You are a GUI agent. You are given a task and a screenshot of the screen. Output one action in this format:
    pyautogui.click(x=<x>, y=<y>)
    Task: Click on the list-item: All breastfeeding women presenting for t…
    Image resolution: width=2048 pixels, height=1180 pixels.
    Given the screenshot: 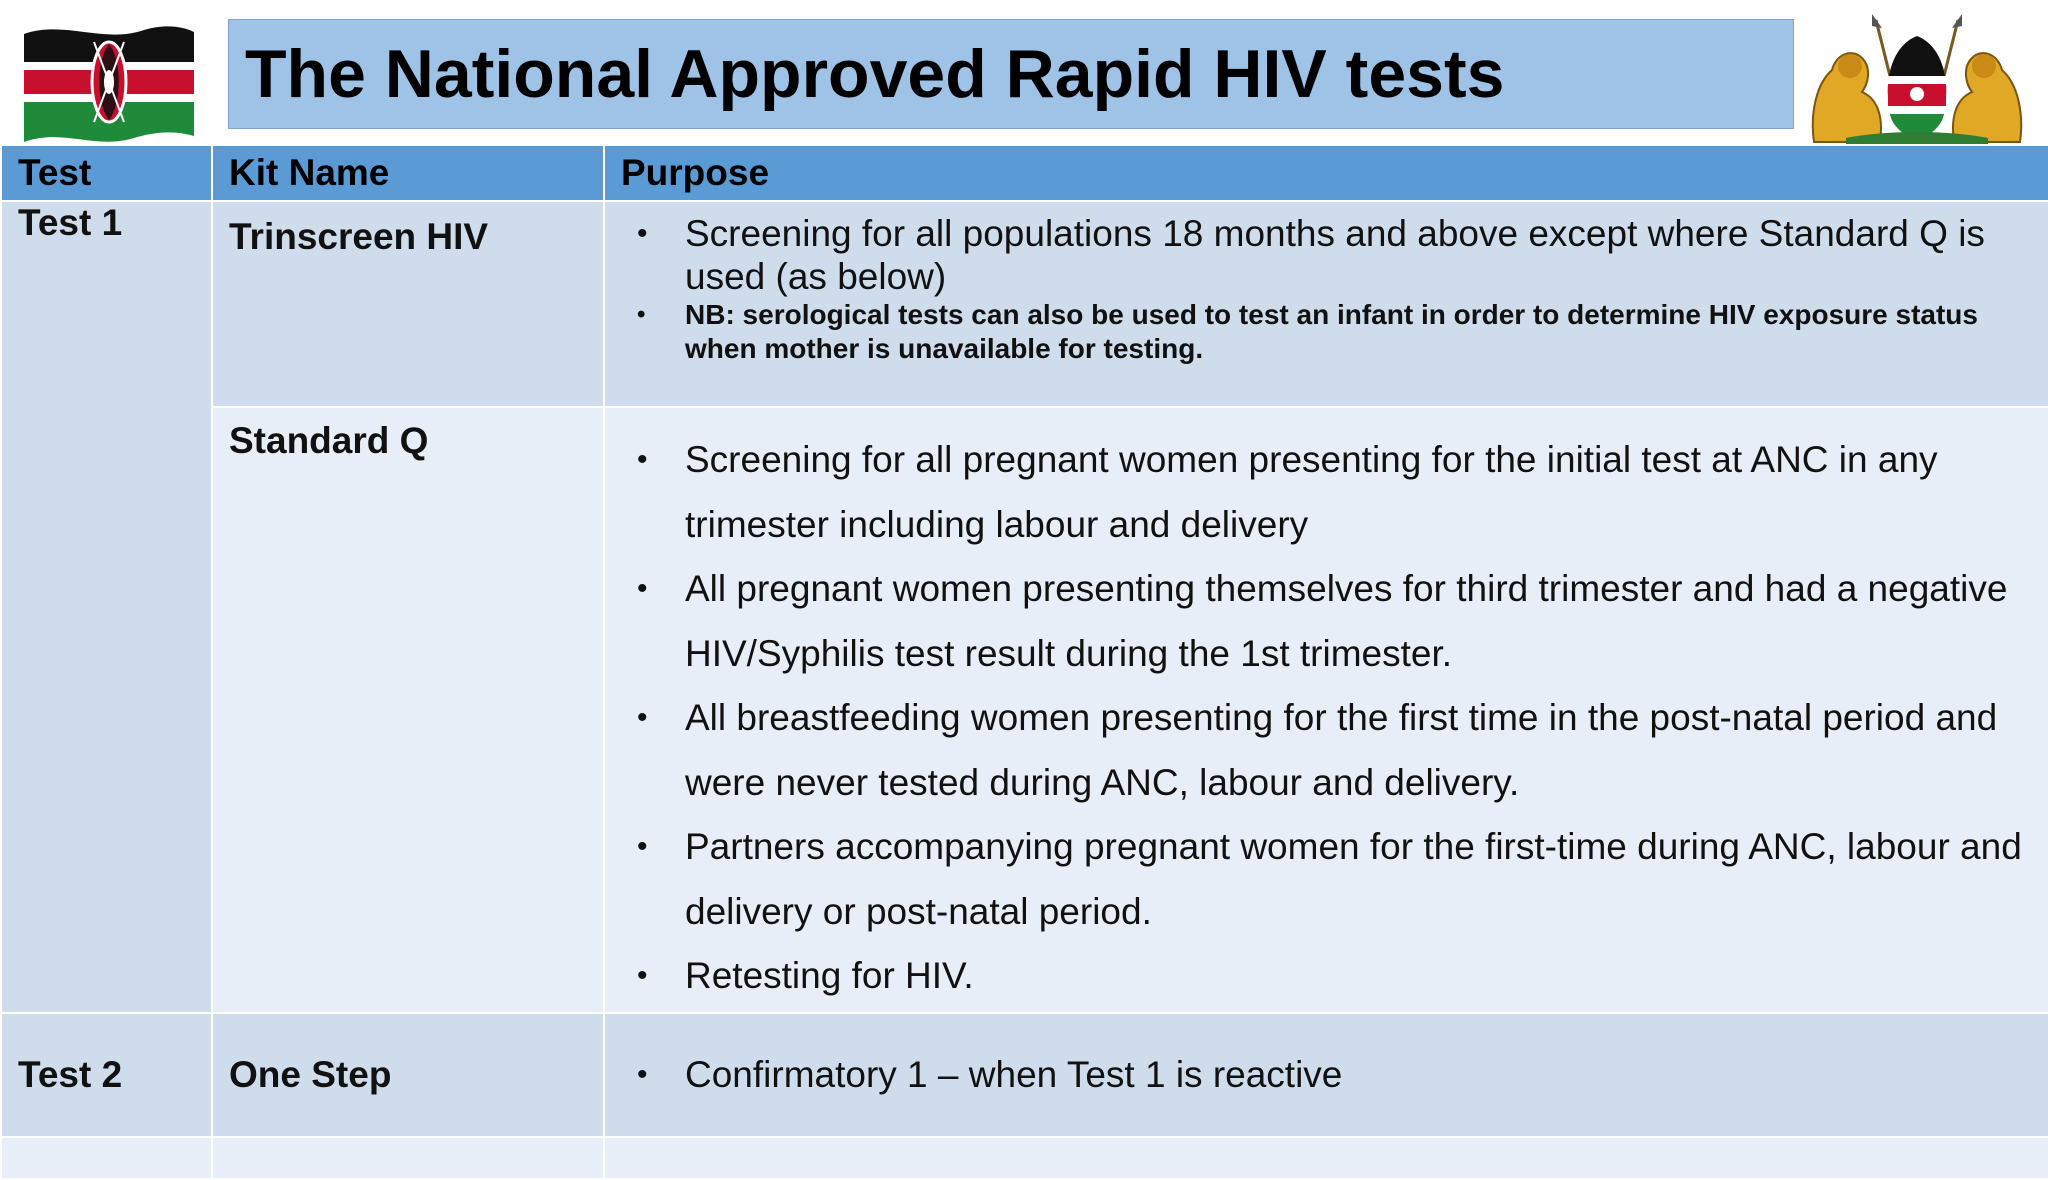 What is the action you would take?
    pyautogui.click(x=1326, y=750)
    